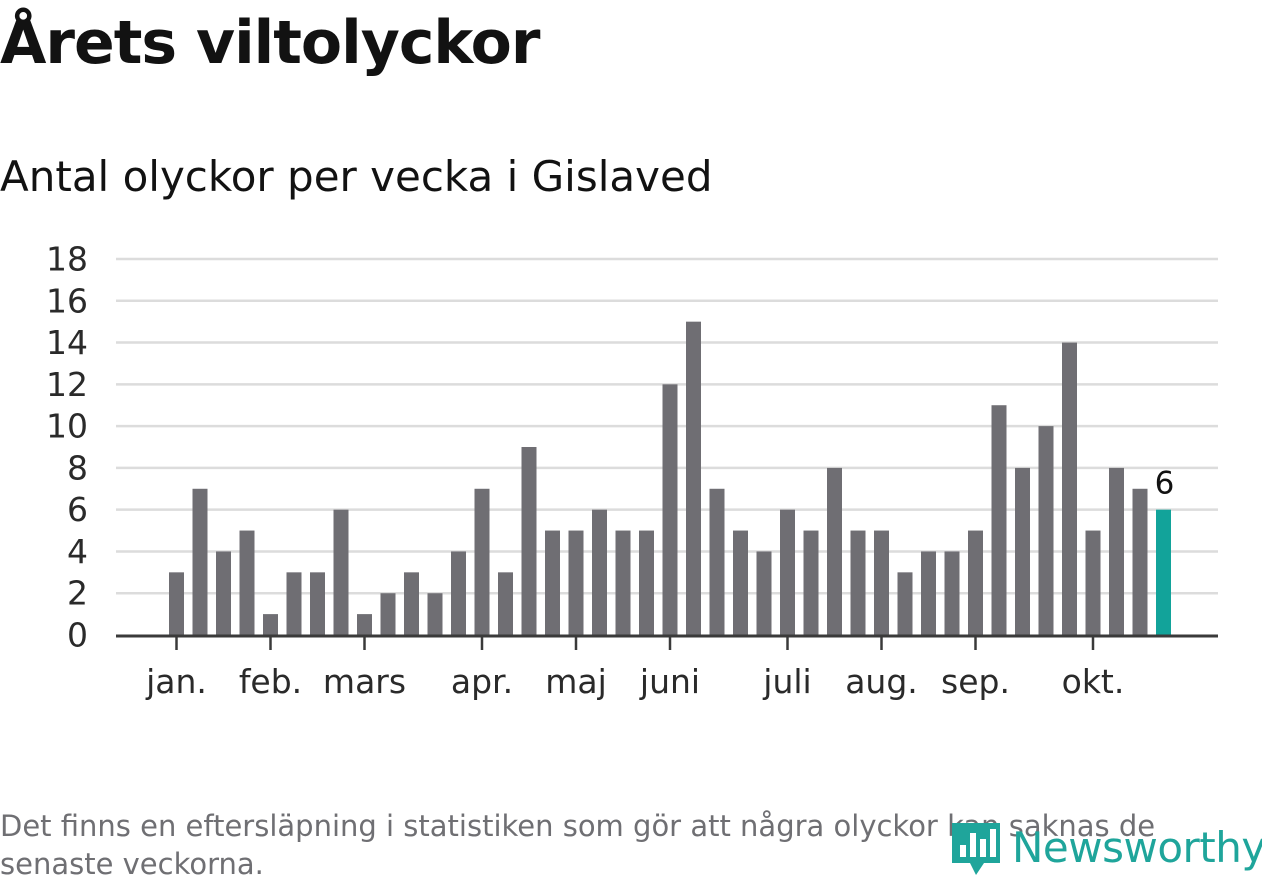 The image size is (1262, 883). Describe the element at coordinates (364, 681) in the screenshot. I see `x-tick-label: mars` at that location.